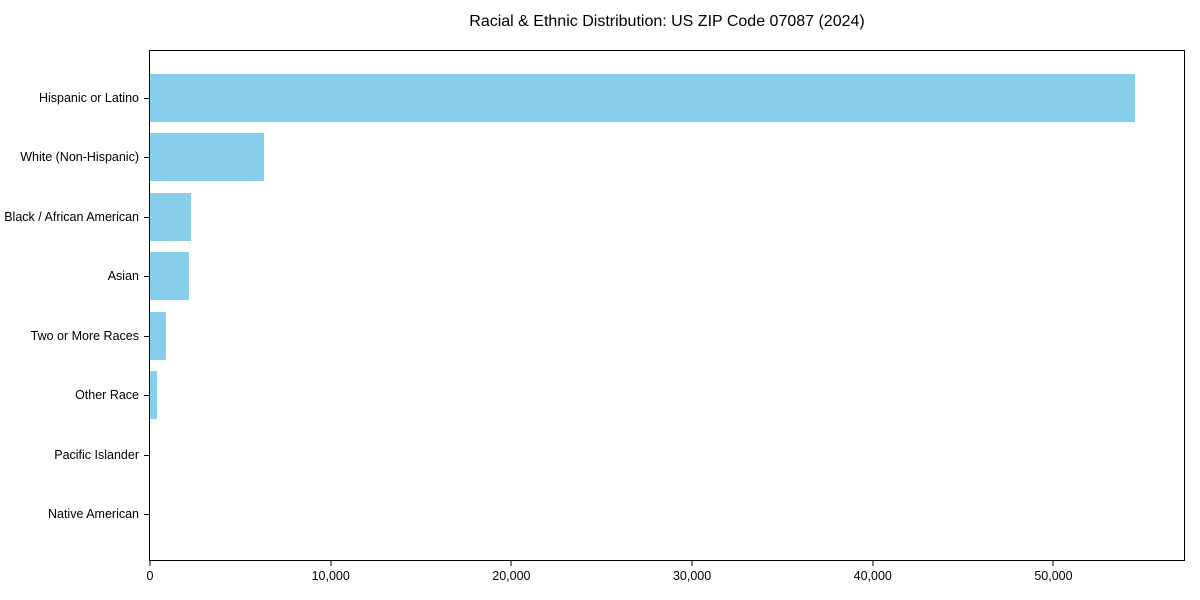 The width and height of the screenshot is (1200, 600). Describe the element at coordinates (629, 396) in the screenshot. I see `bar-row-other-race: Other Race` at that location.